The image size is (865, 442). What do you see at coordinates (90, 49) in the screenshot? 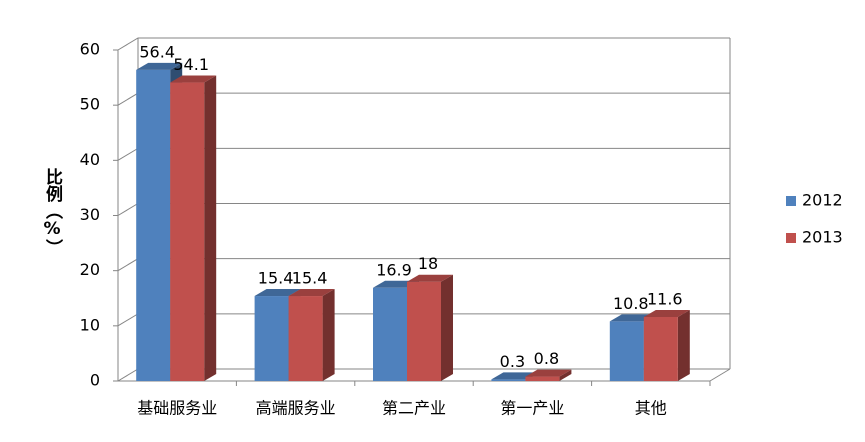
I see `y-tick-label: 60` at bounding box center [90, 49].